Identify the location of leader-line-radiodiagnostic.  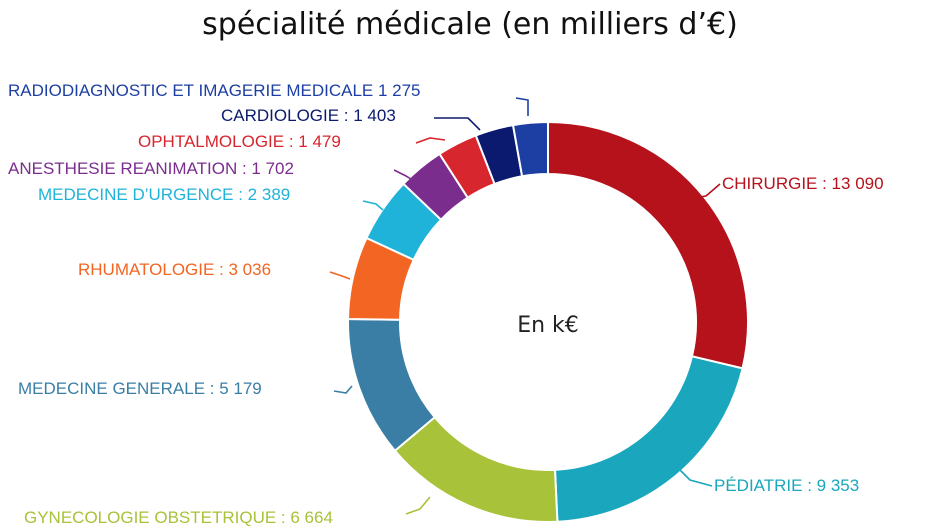
(522, 106).